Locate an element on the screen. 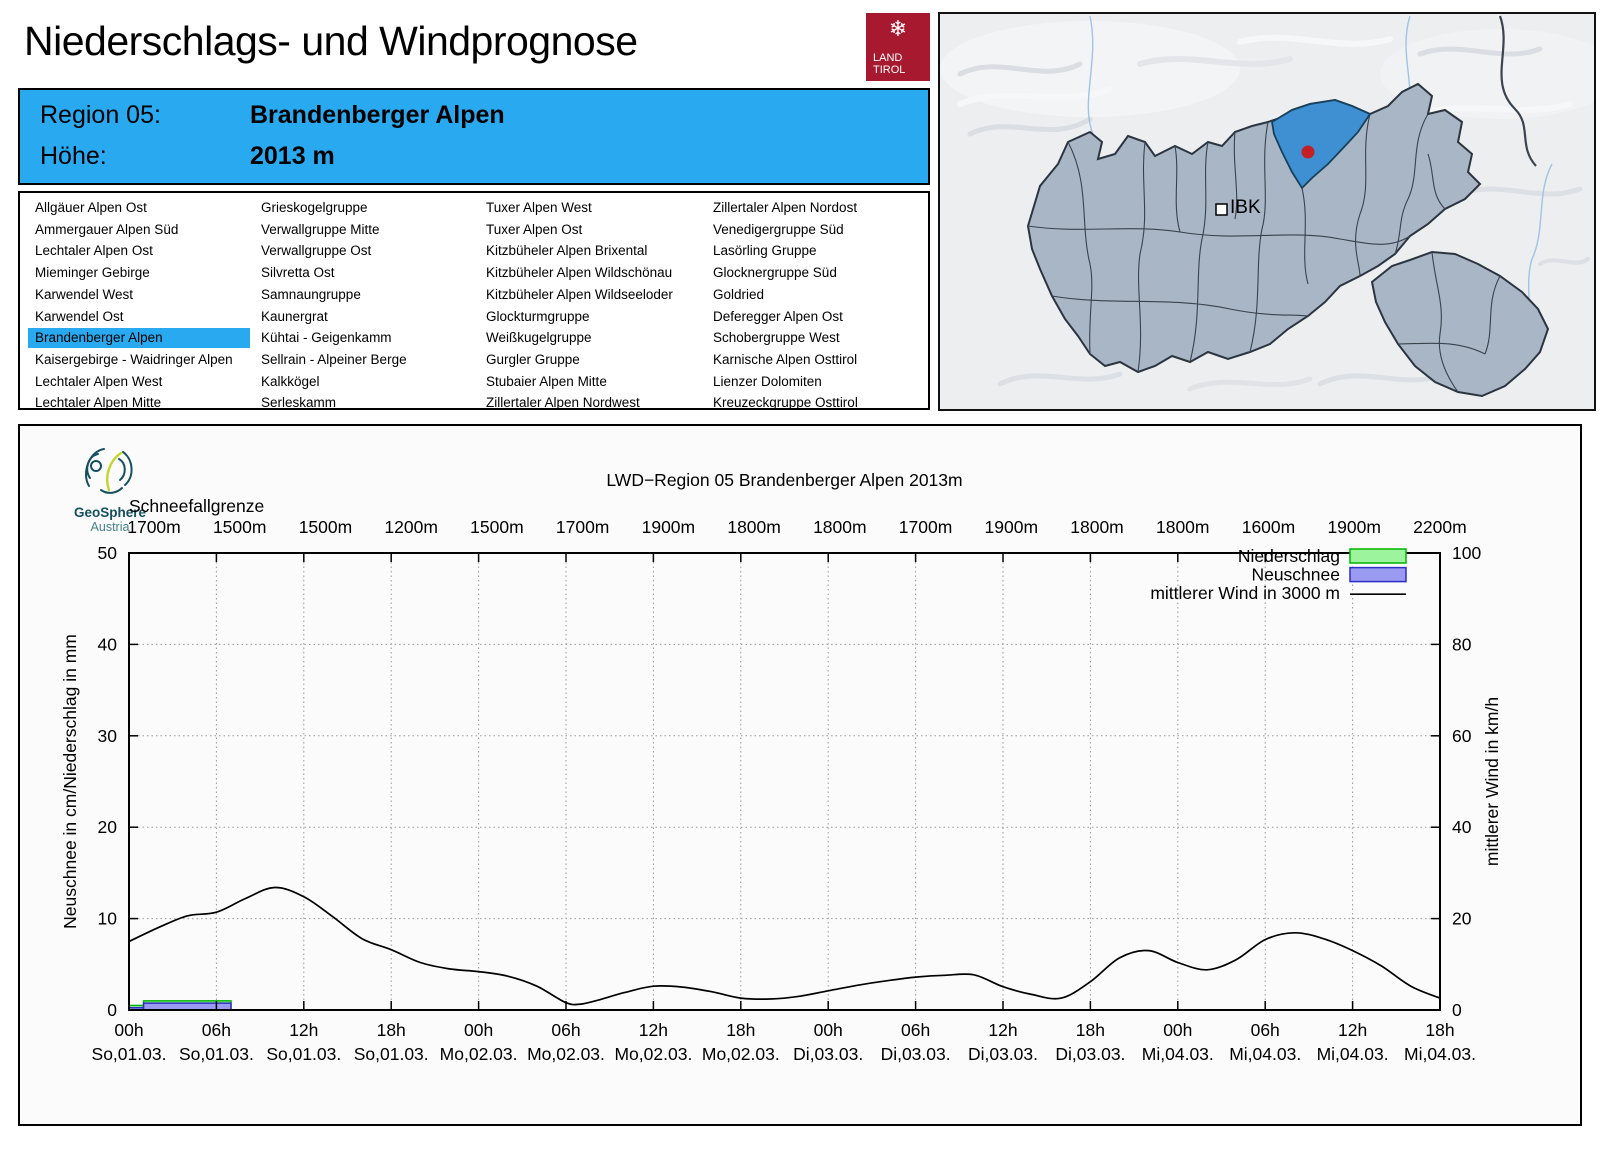  region-list-item: Ammergauer Alpen Süd is located at coordinates (107, 229).